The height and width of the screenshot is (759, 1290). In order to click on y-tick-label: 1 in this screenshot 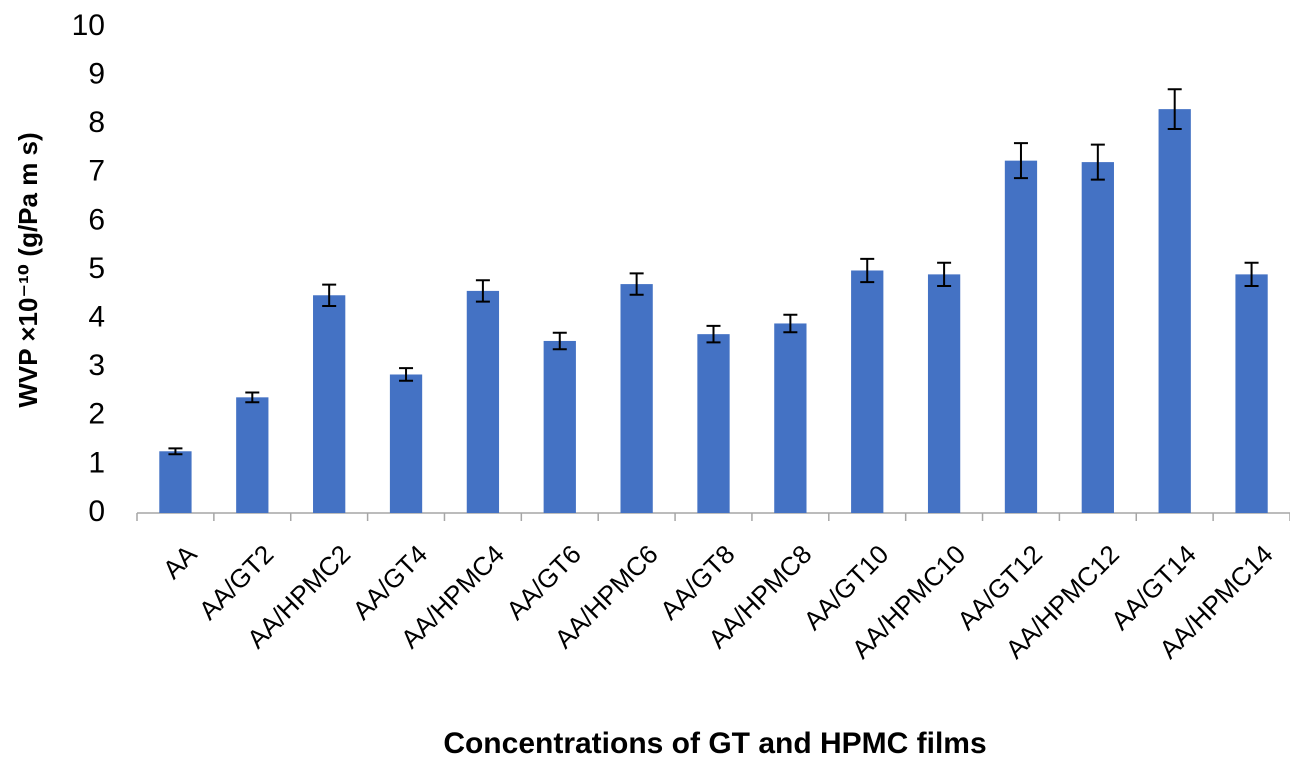, I will do `click(96, 462)`.